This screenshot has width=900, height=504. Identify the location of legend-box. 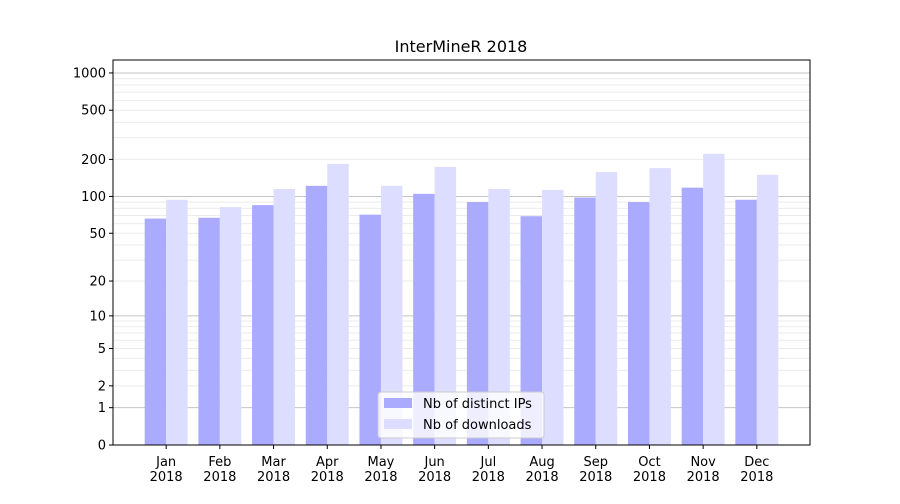
(461, 415).